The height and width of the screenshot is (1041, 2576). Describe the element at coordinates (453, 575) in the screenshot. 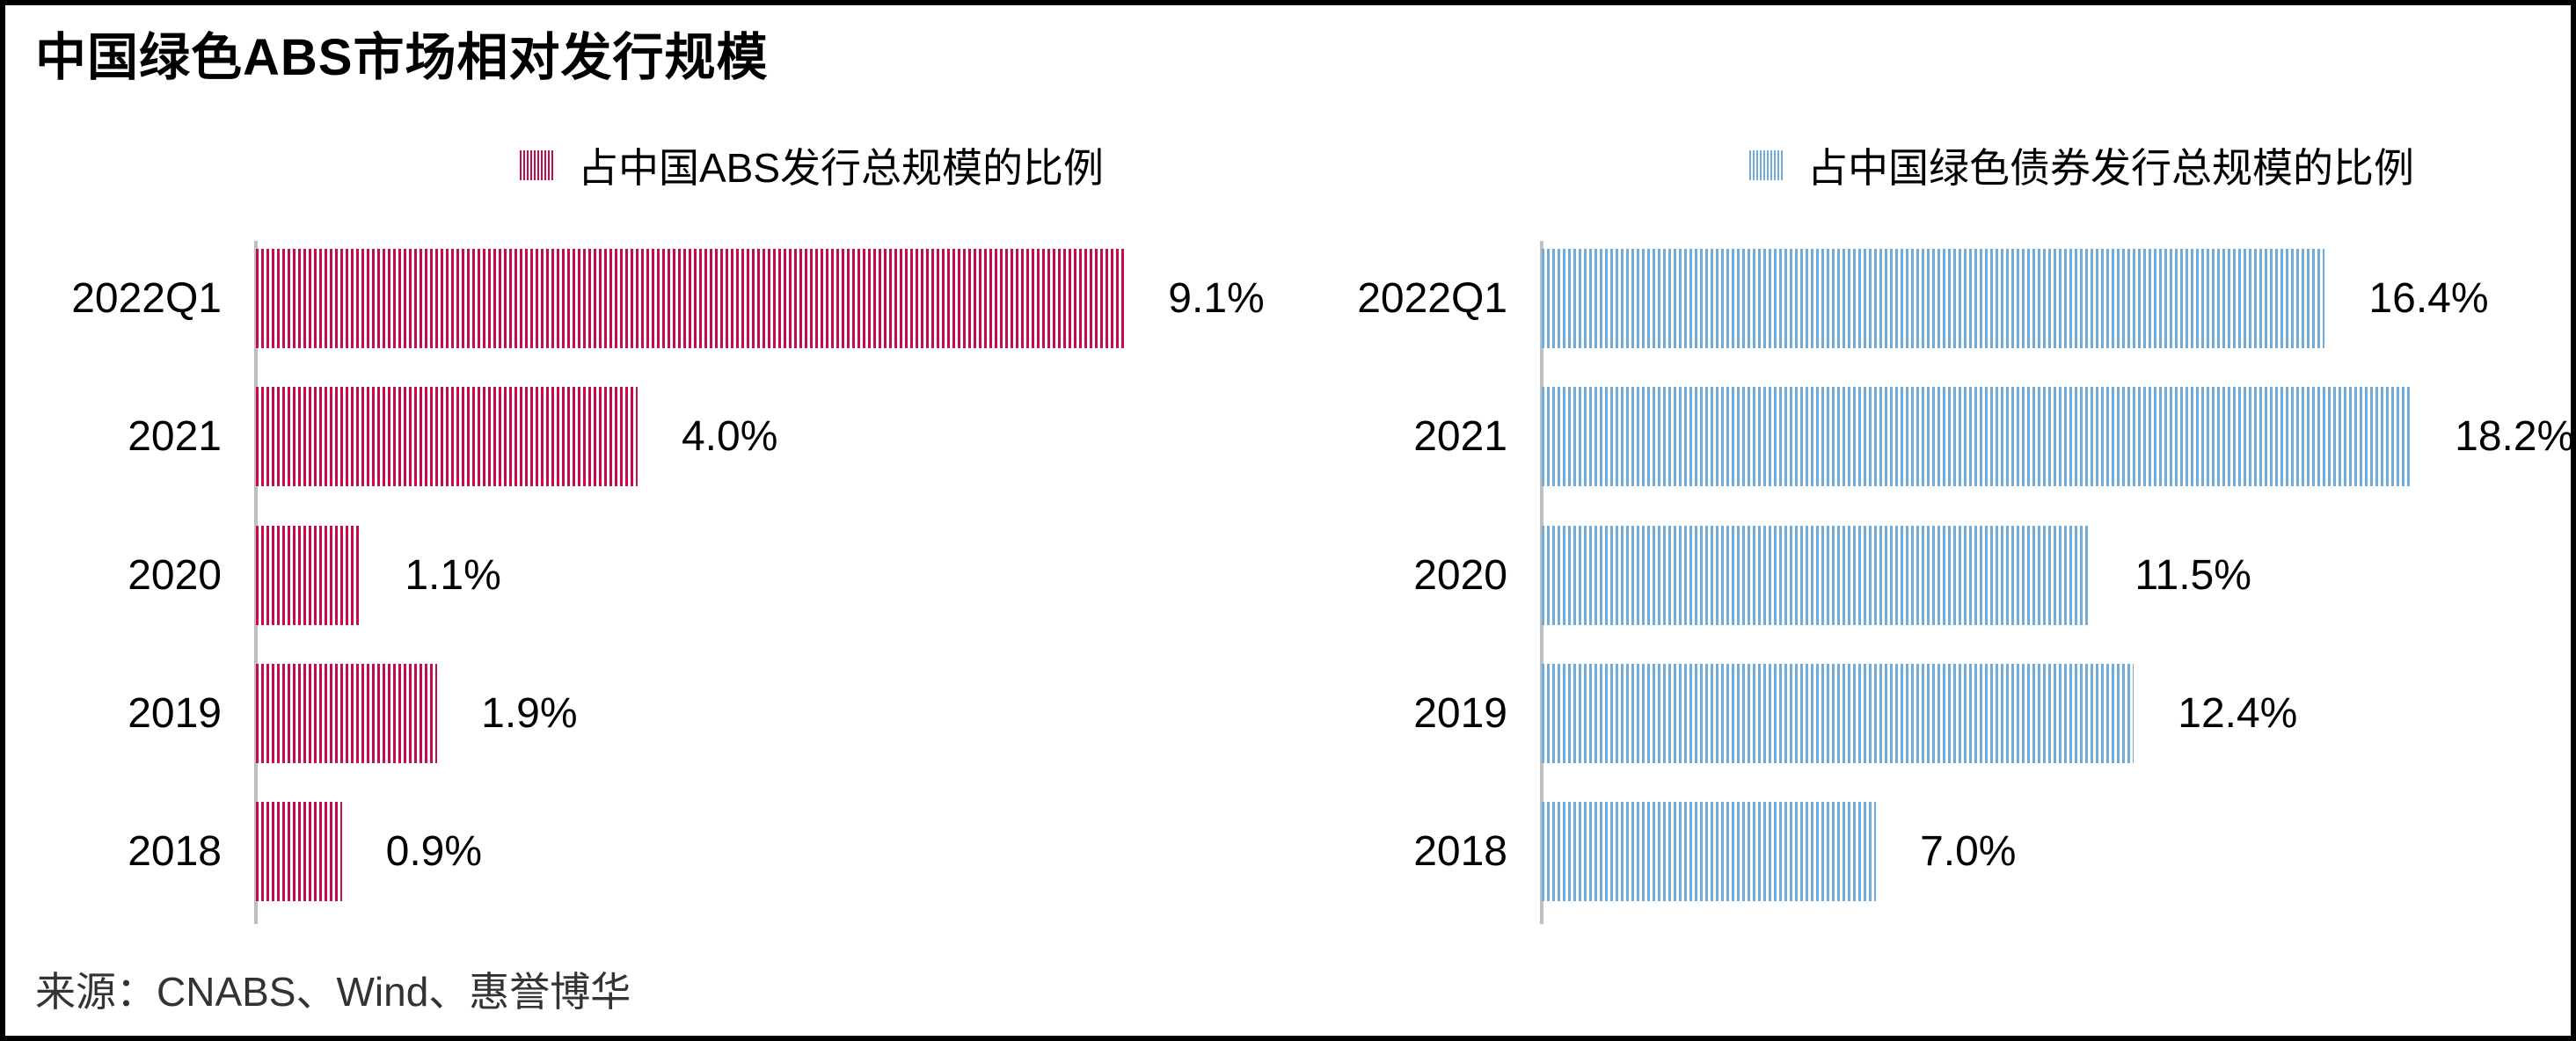

I see `value-label: 1.1%` at that location.